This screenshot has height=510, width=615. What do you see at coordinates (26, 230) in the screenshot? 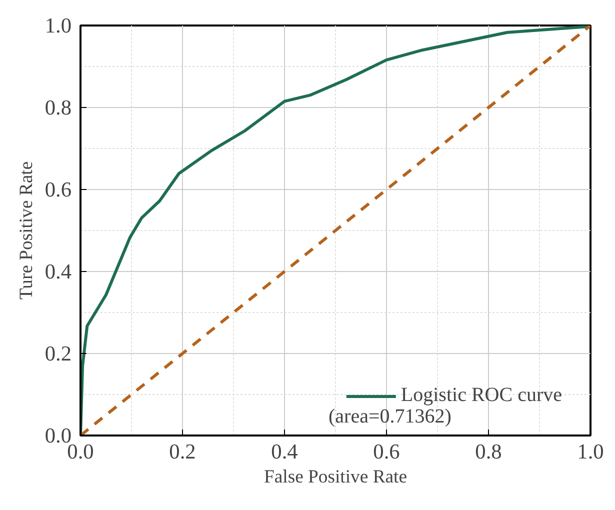
I see `y-axis-title: Ture Positive Rate` at bounding box center [26, 230].